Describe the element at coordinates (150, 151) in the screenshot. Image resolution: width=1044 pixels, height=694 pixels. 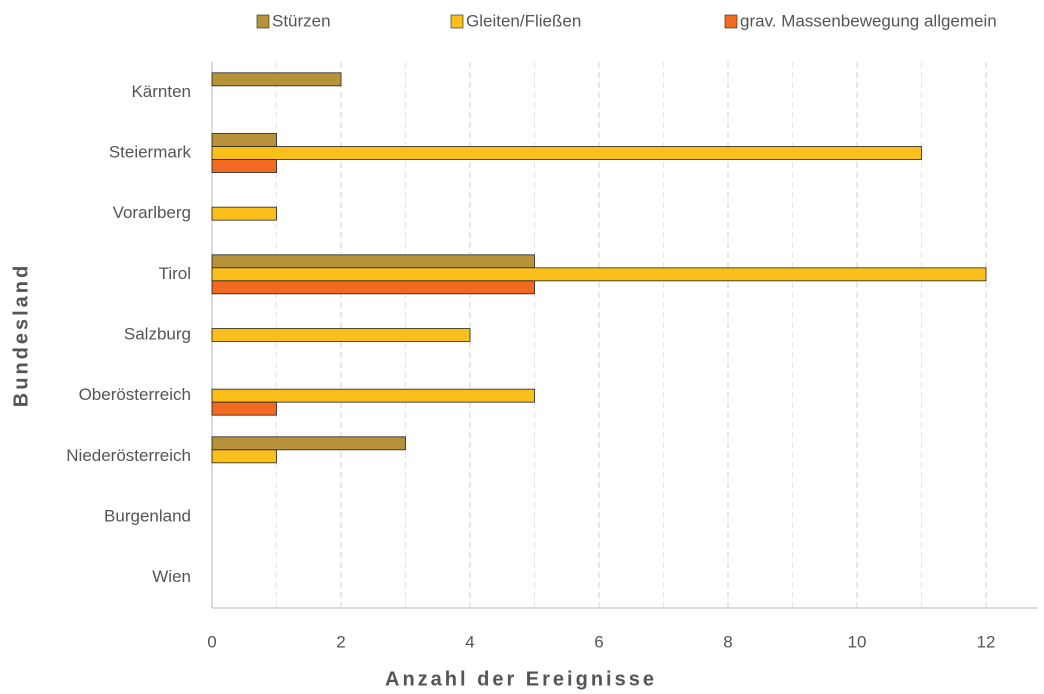
I see `y-tick-label: Steiermark` at that location.